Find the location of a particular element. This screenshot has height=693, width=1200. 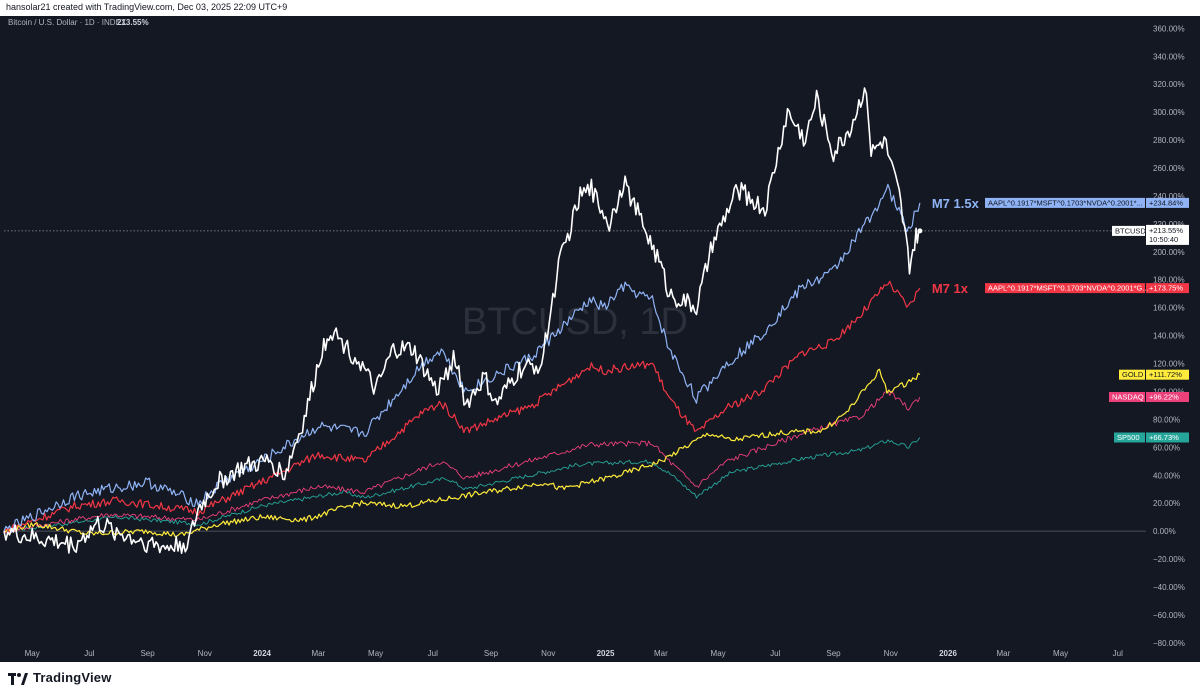

badge-value-m7-1-5x: +234.84% is located at coordinates (1166, 202).